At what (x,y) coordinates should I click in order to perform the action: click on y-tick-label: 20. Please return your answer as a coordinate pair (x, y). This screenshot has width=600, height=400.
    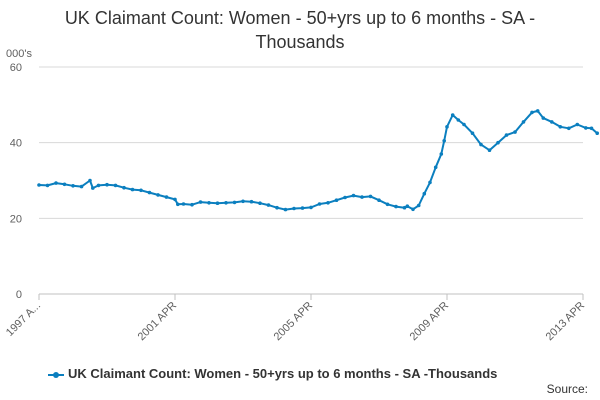
    Looking at the image, I should click on (16, 219).